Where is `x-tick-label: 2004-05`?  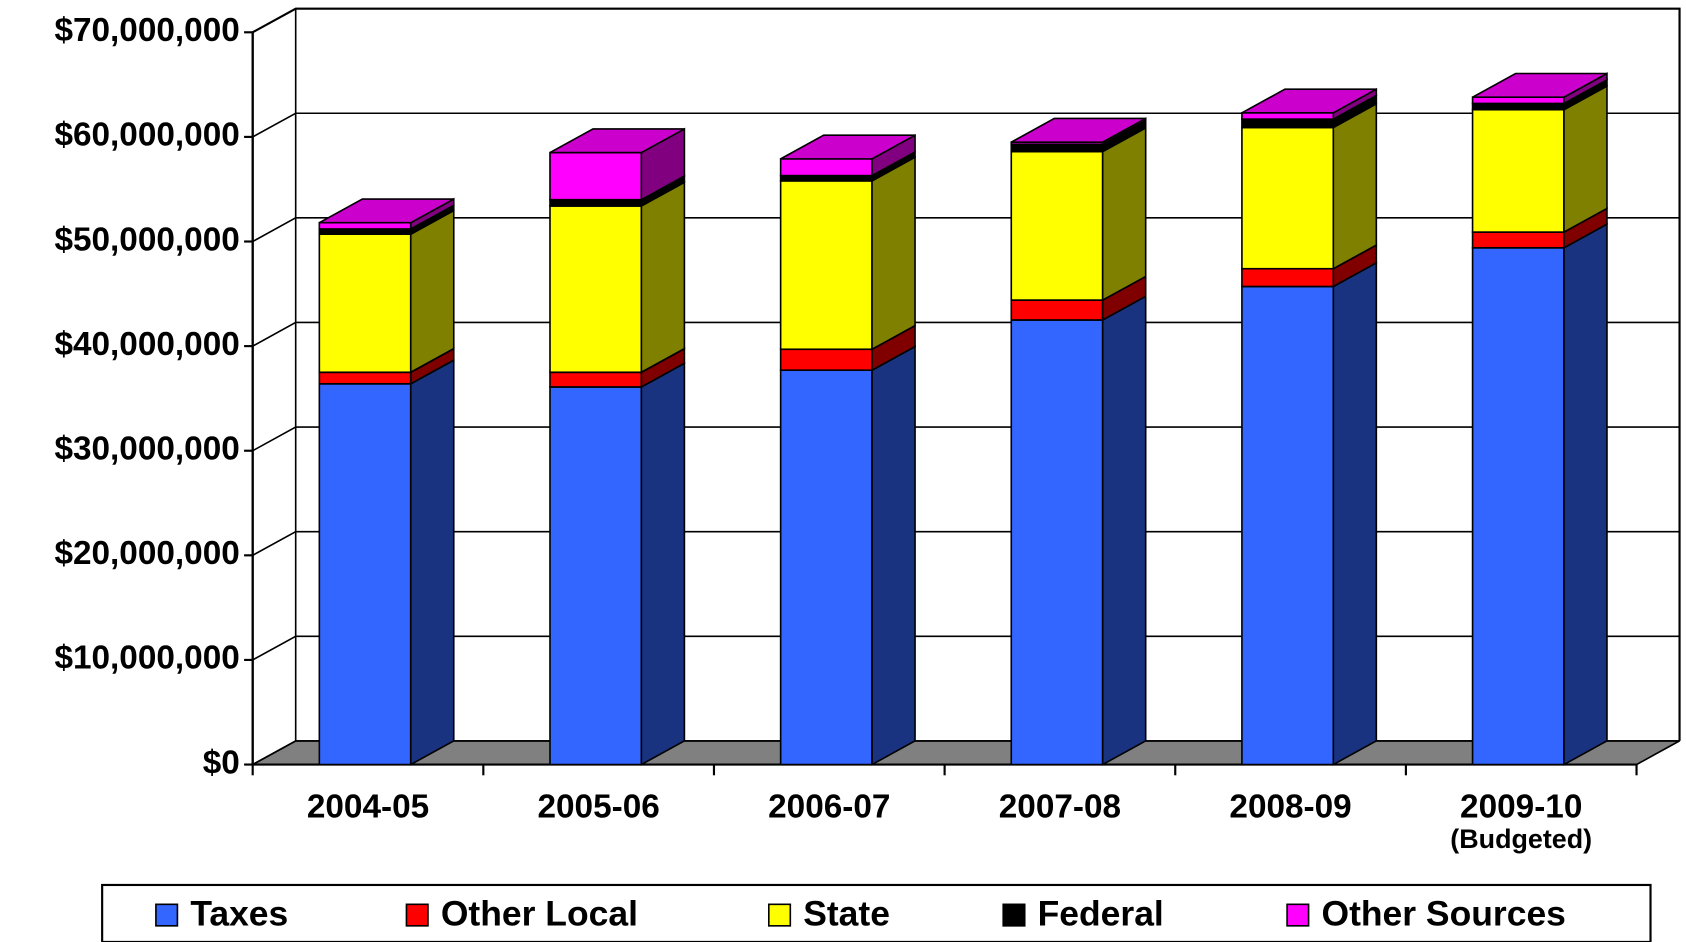
x-tick-label: 2004-05 is located at coordinates (368, 806).